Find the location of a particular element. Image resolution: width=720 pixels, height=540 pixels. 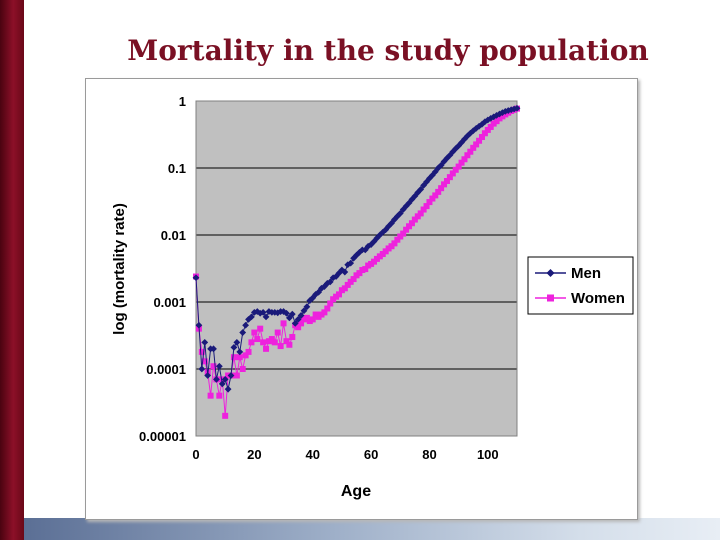

y-tick-label: 0.0001 is located at coordinates (166, 369).